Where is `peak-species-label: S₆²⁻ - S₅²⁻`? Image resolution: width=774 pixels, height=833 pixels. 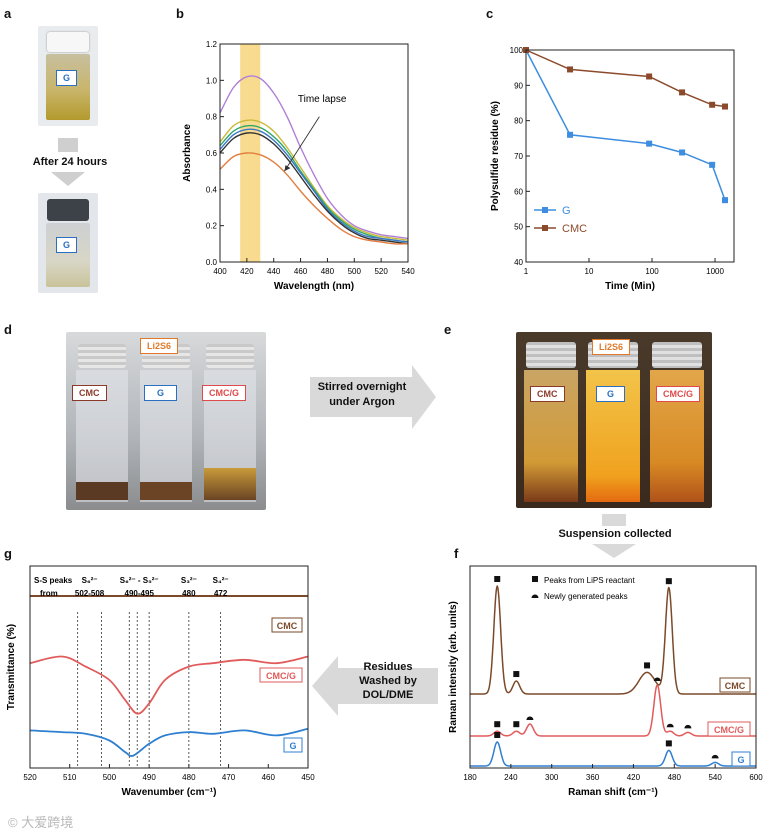 peak-species-label: S₆²⁻ - S₅²⁻ is located at coordinates (139, 580).